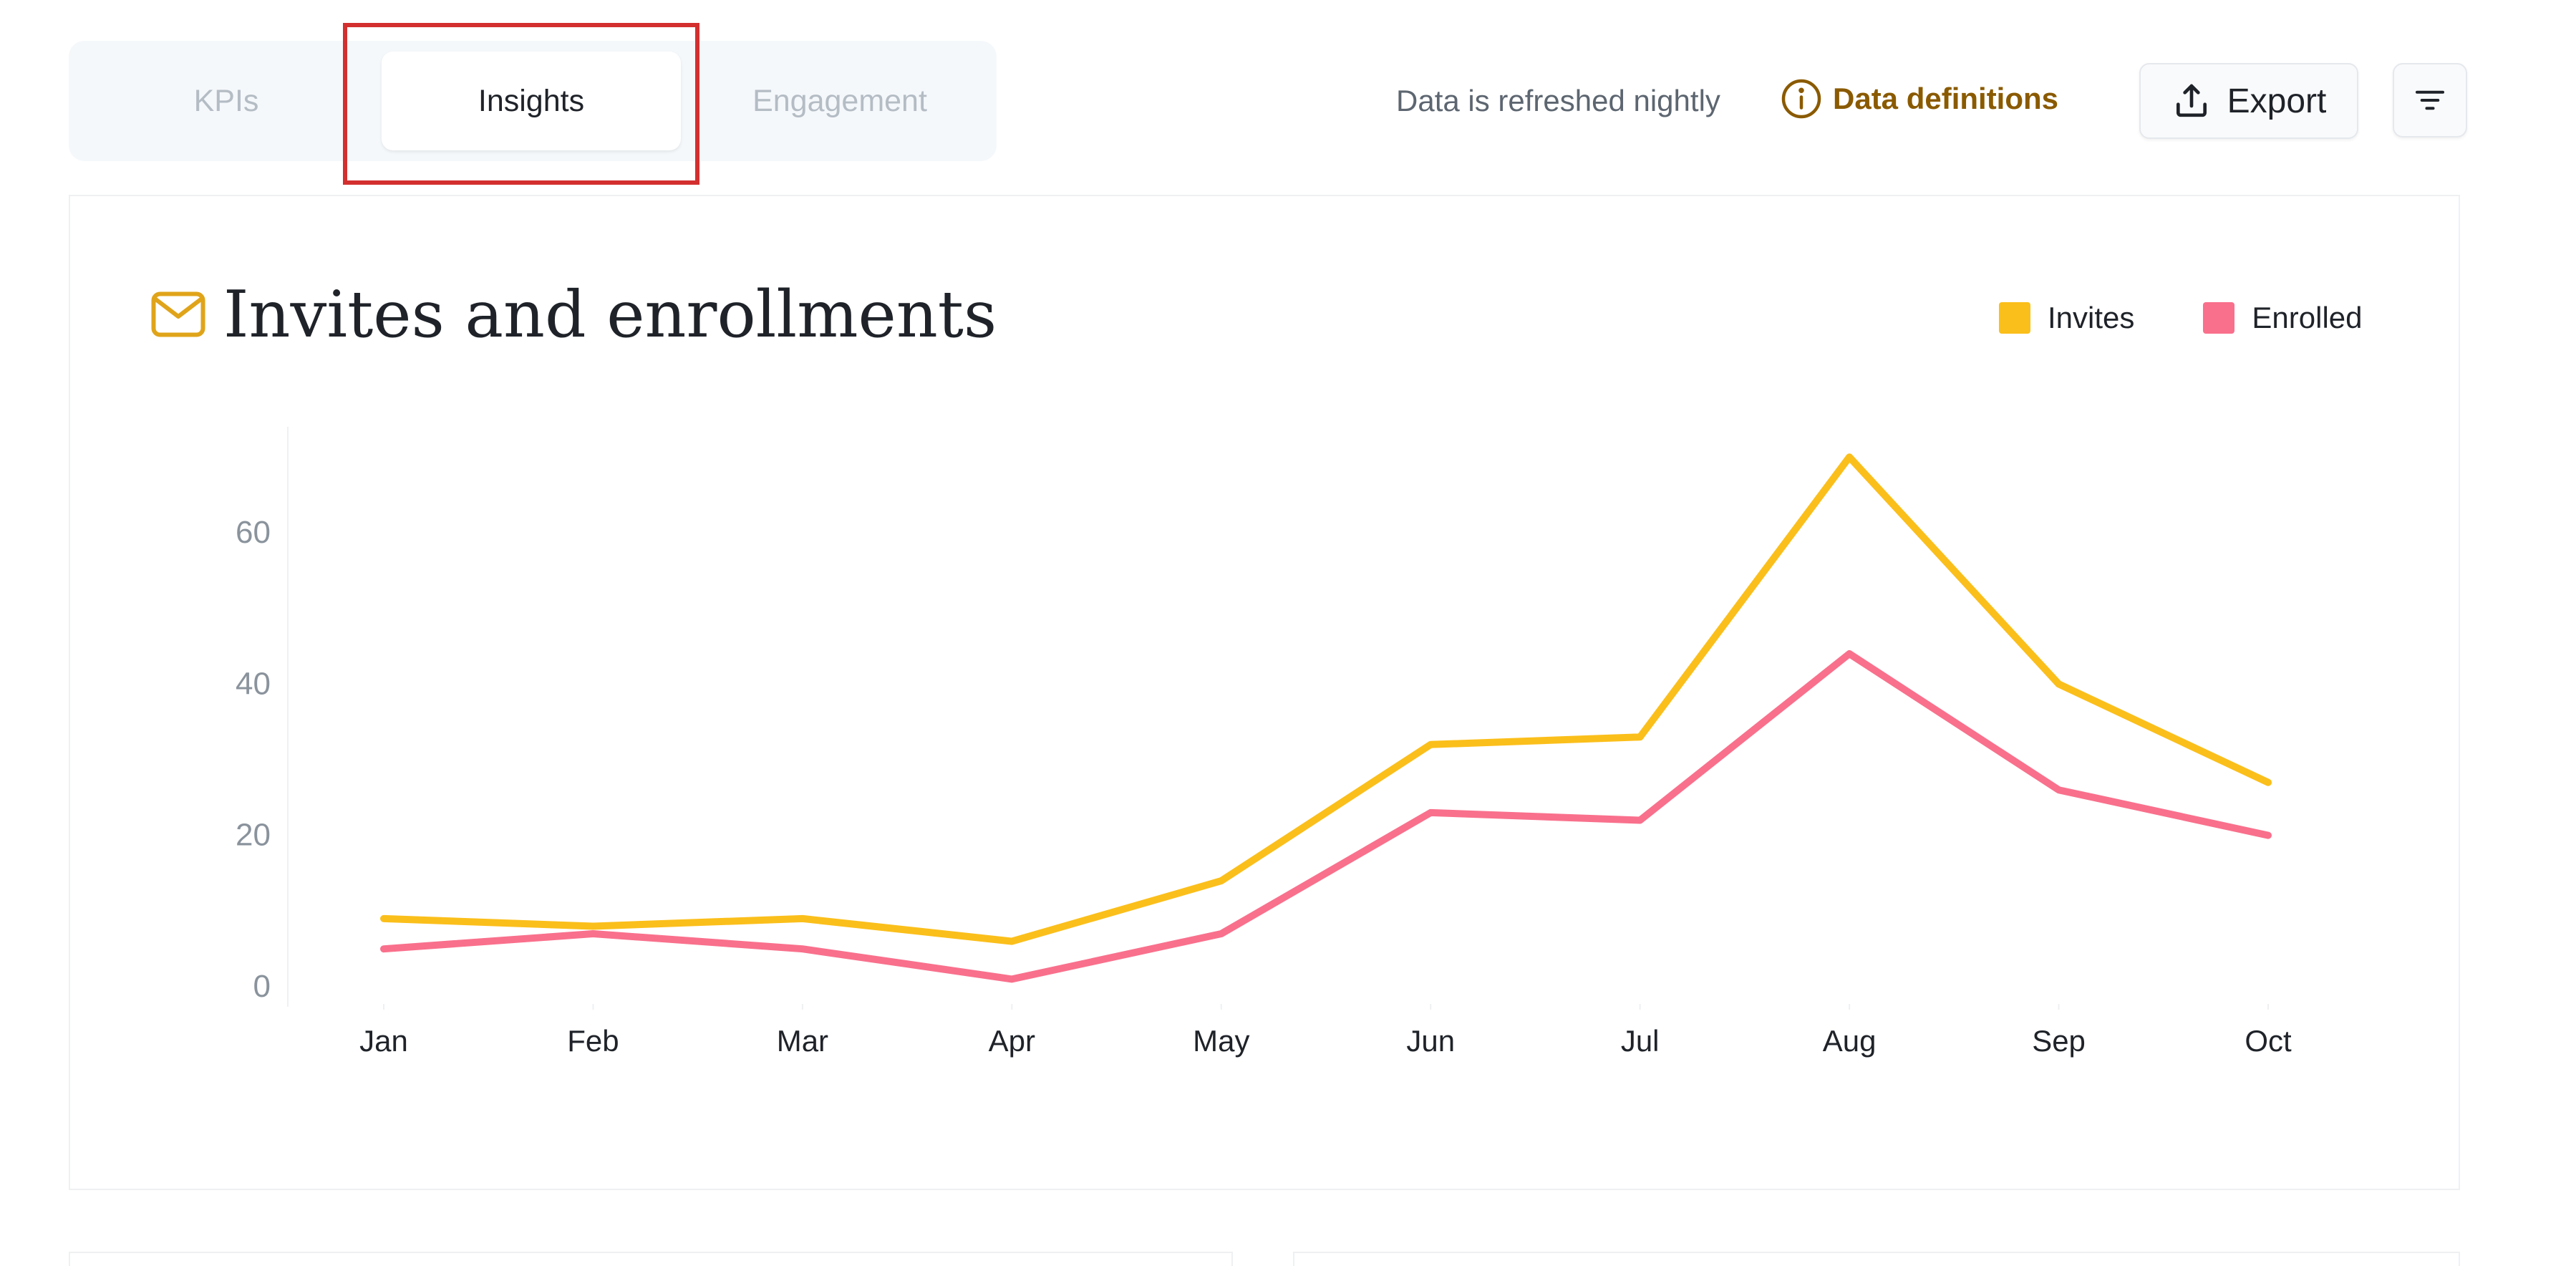 Image resolution: width=2576 pixels, height=1266 pixels. Describe the element at coordinates (254, 683) in the screenshot. I see `y-tick-label: 40` at that location.